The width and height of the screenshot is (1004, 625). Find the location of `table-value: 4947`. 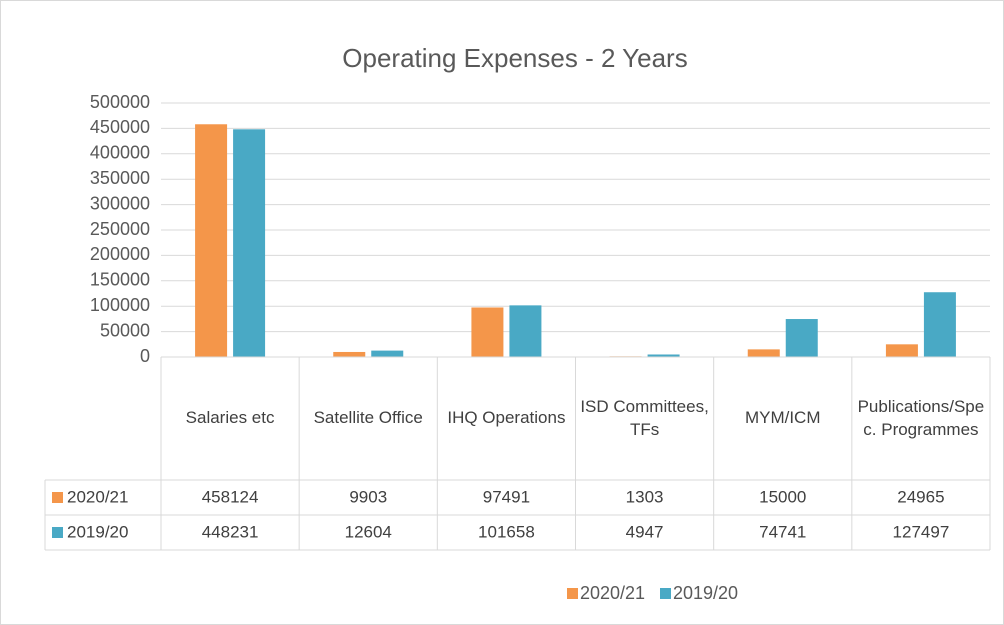

table-value: 4947 is located at coordinates (645, 531).